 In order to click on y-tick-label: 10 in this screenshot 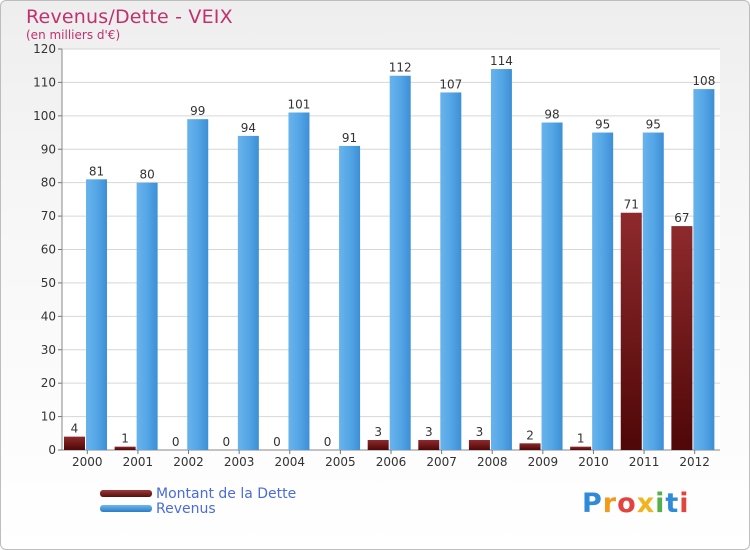, I will do `click(48, 417)`.